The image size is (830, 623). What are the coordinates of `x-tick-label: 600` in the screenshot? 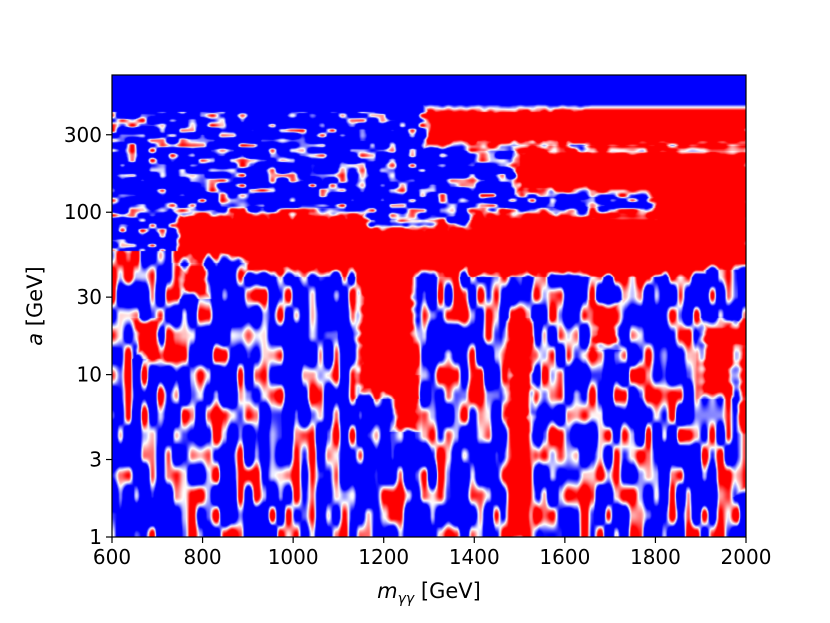 It's located at (112, 557).